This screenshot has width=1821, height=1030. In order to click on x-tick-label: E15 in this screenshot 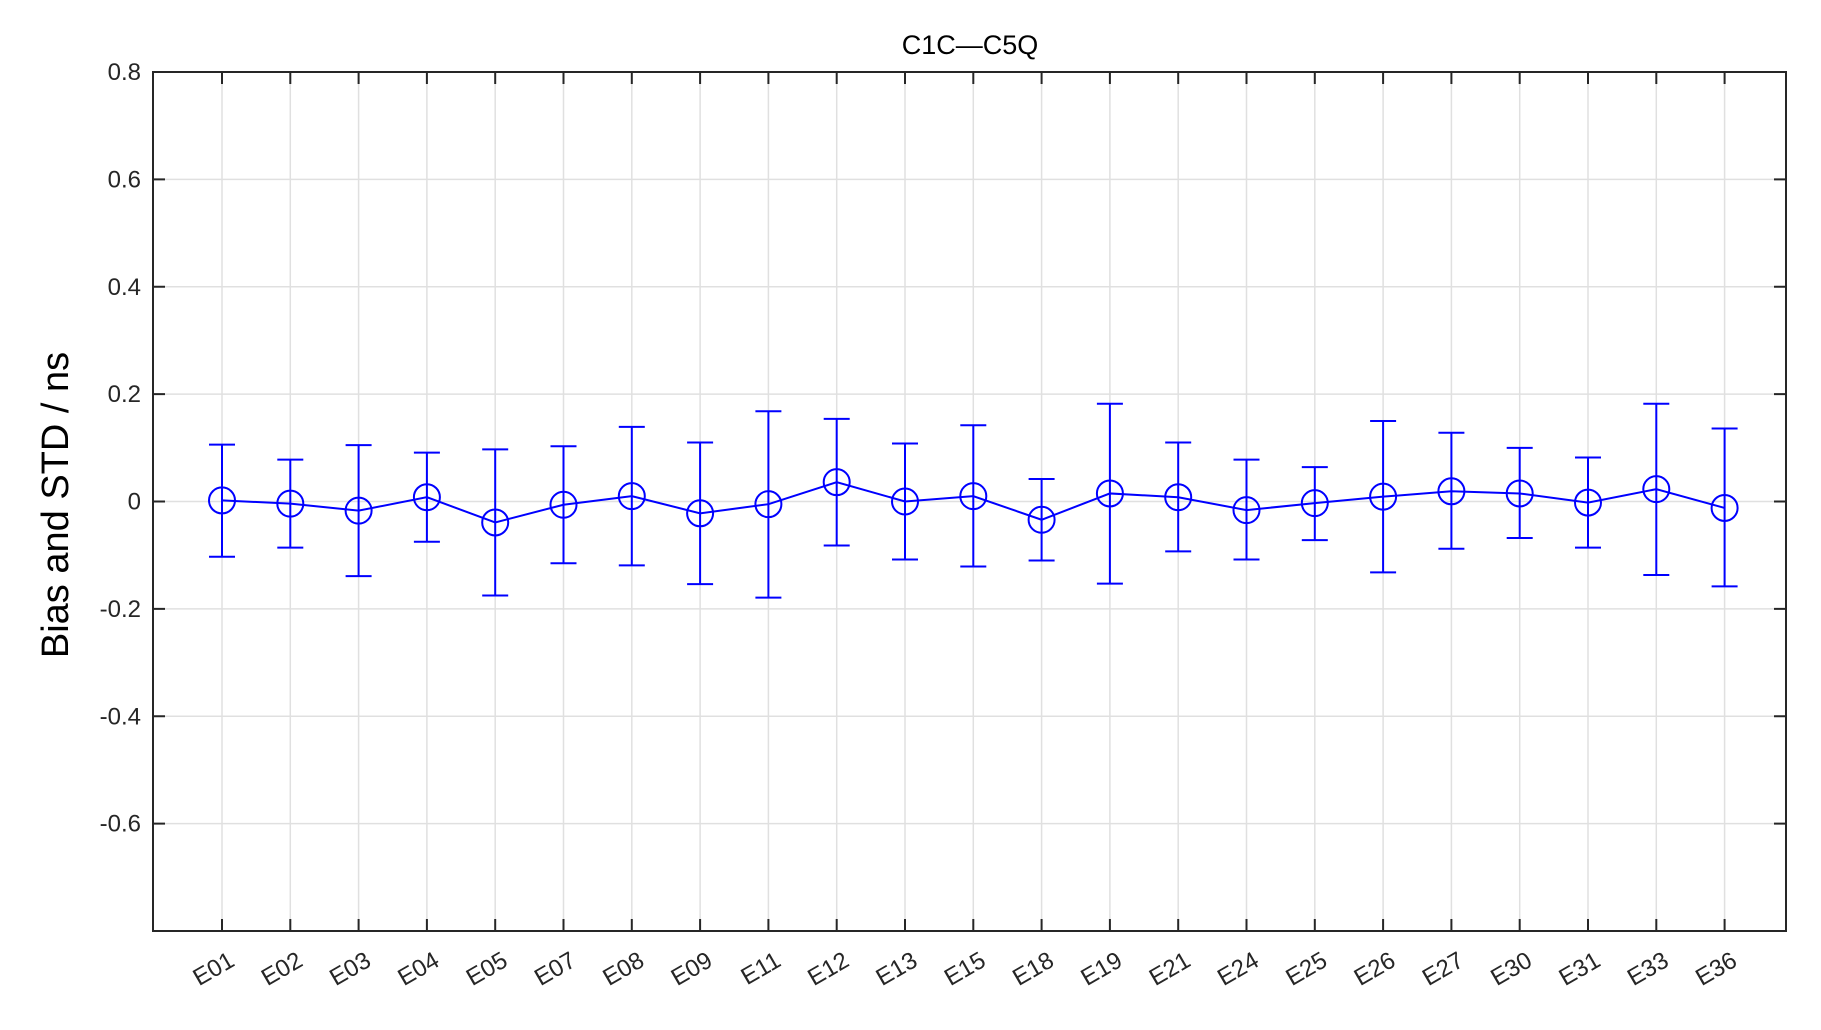, I will do `click(965, 969)`.